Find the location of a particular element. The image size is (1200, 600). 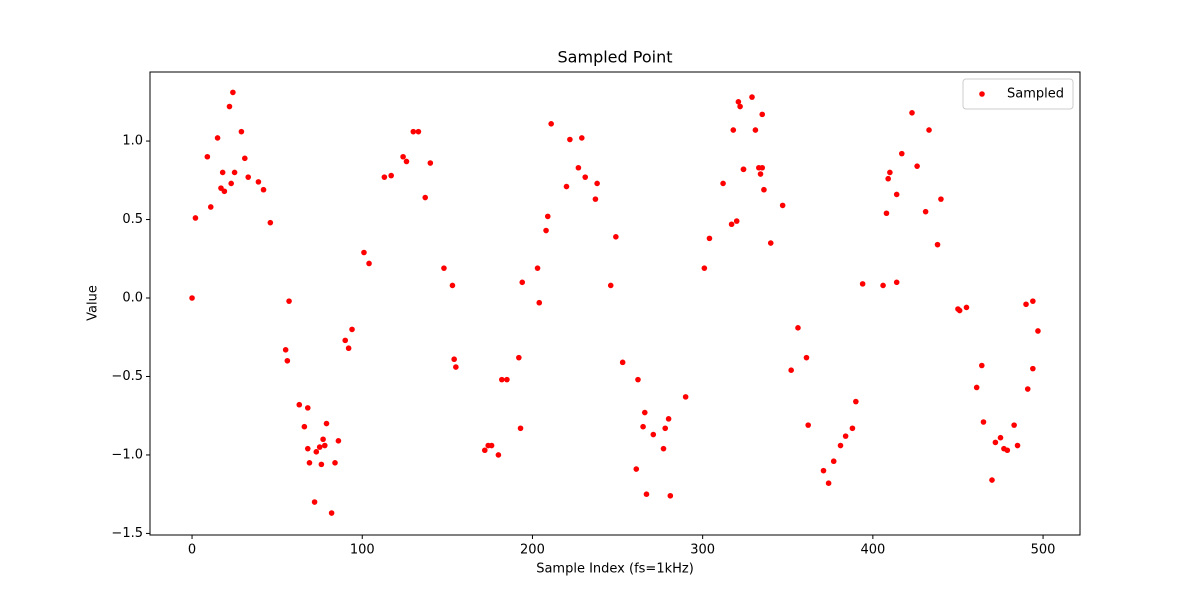

x-tick-label: 200 is located at coordinates (532, 550).